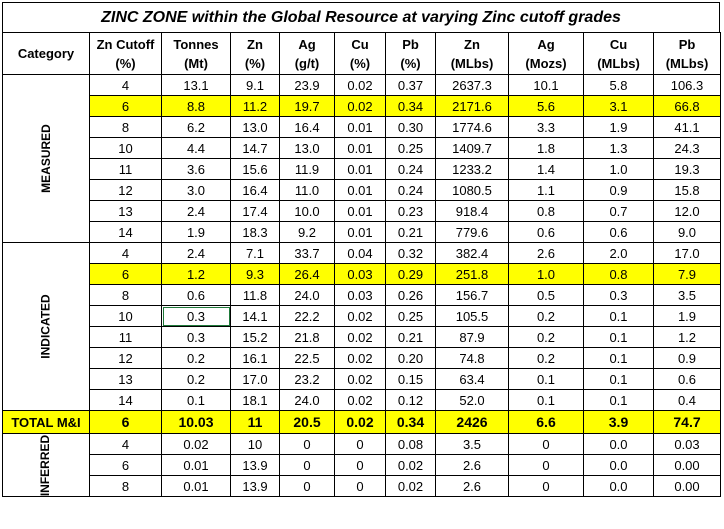  Describe the element at coordinates (410, 358) in the screenshot. I see `table-cell: 0.20` at that location.